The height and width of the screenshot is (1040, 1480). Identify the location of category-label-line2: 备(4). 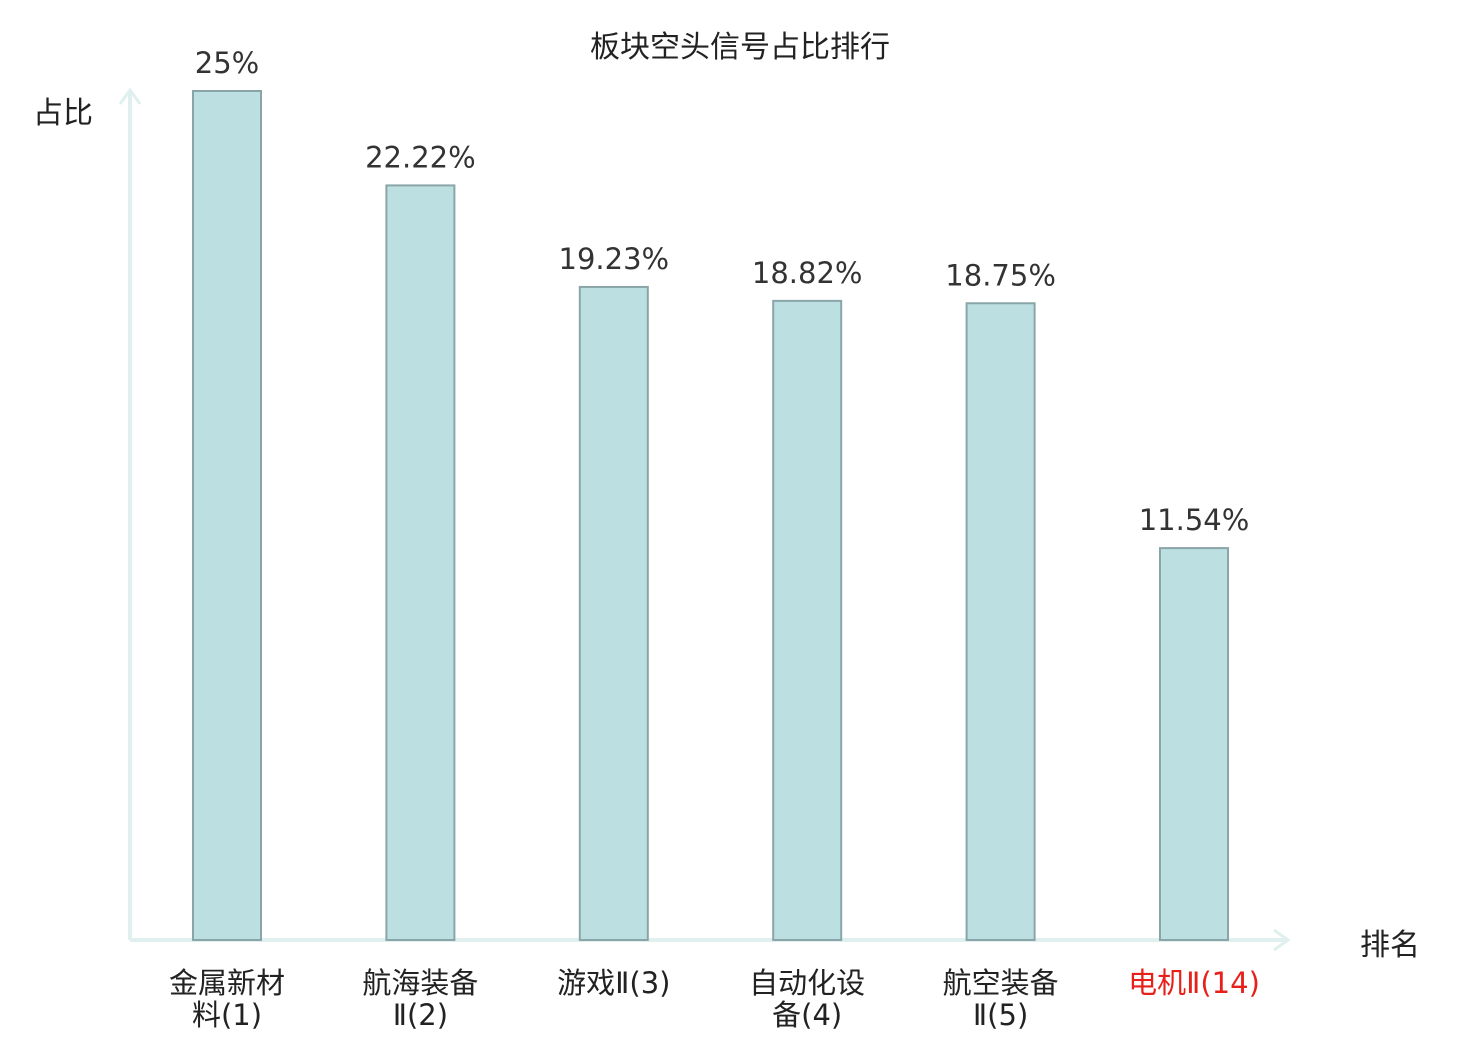
(807, 1015).